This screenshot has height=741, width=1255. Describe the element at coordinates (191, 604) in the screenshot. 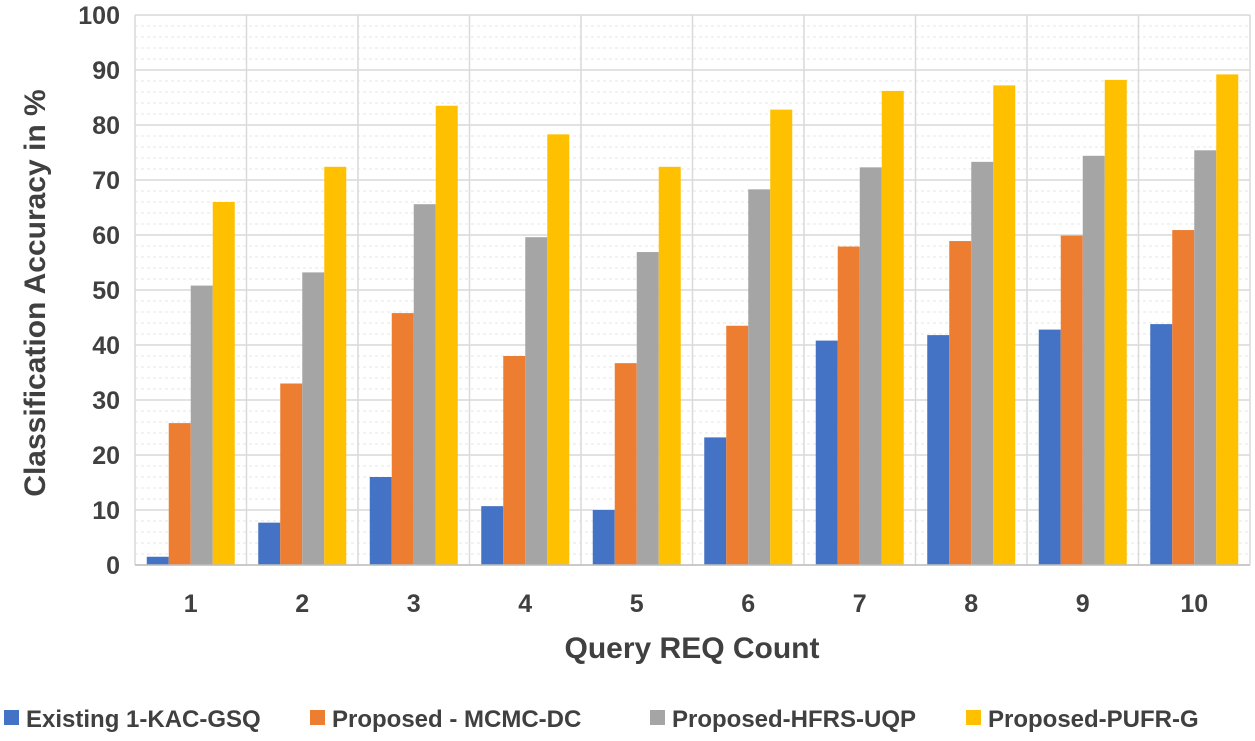

I see `x-tick-label: 1` at that location.